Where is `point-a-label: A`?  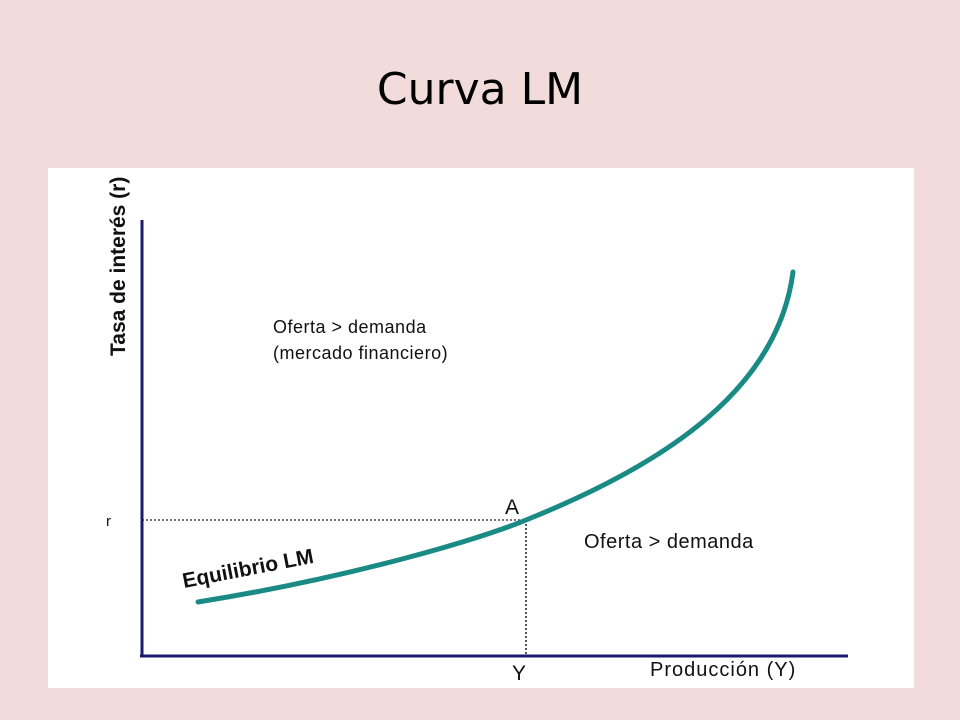
point-a-label: A is located at coordinates (512, 507).